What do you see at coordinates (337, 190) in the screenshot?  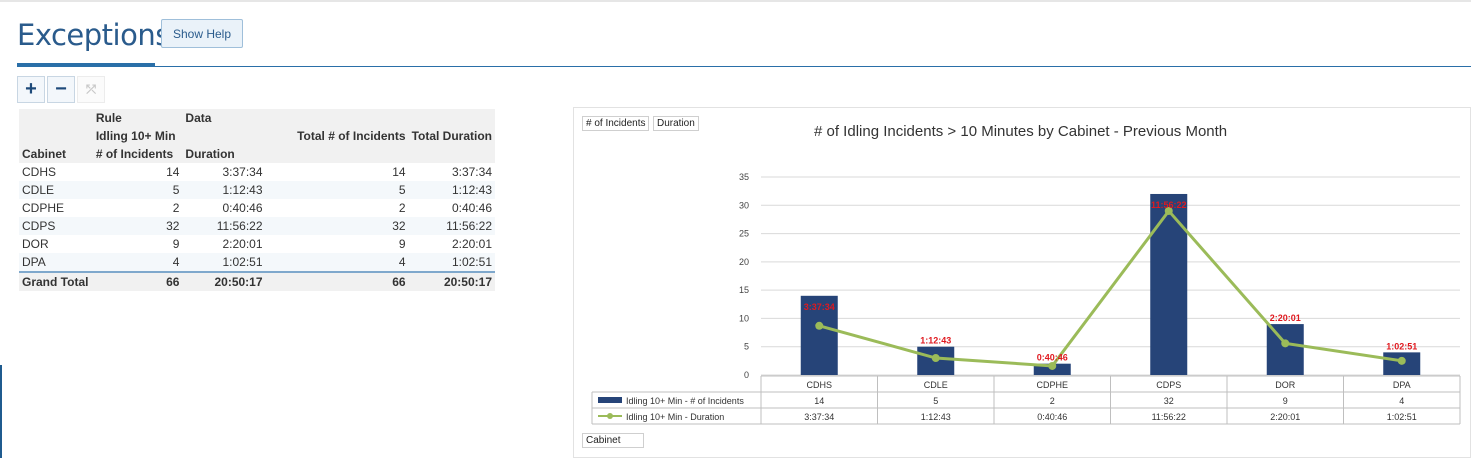 I see `cell-total-incidents: 5` at bounding box center [337, 190].